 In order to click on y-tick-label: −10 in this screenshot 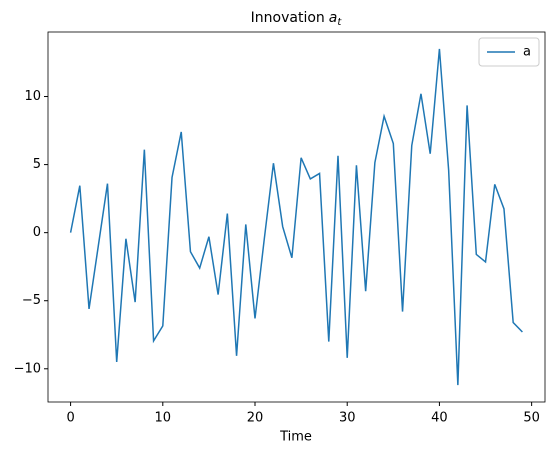, I will do `click(27, 368)`.